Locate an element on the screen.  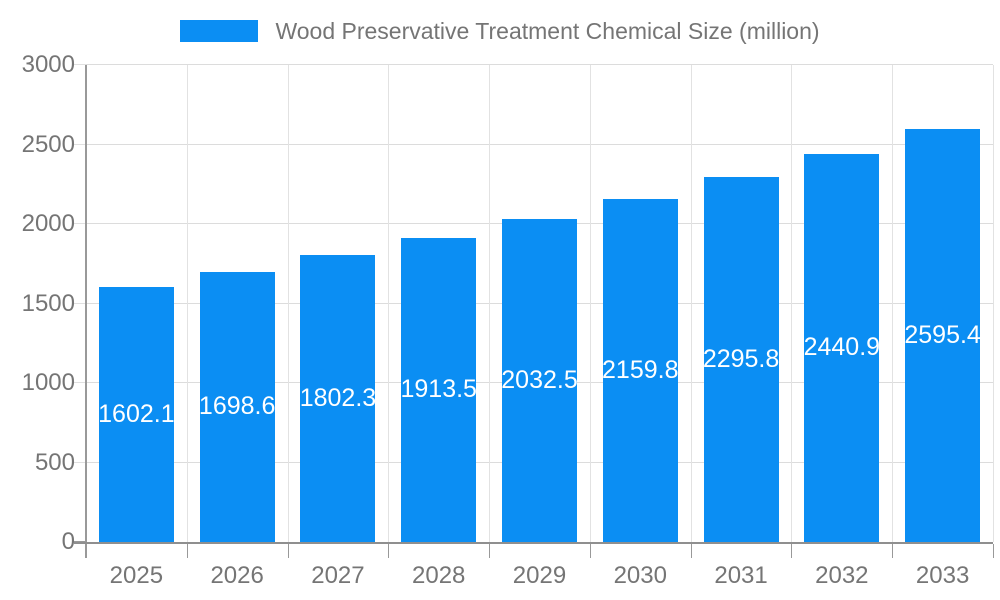
bar-value-label: 2032.5 is located at coordinates (539, 379).